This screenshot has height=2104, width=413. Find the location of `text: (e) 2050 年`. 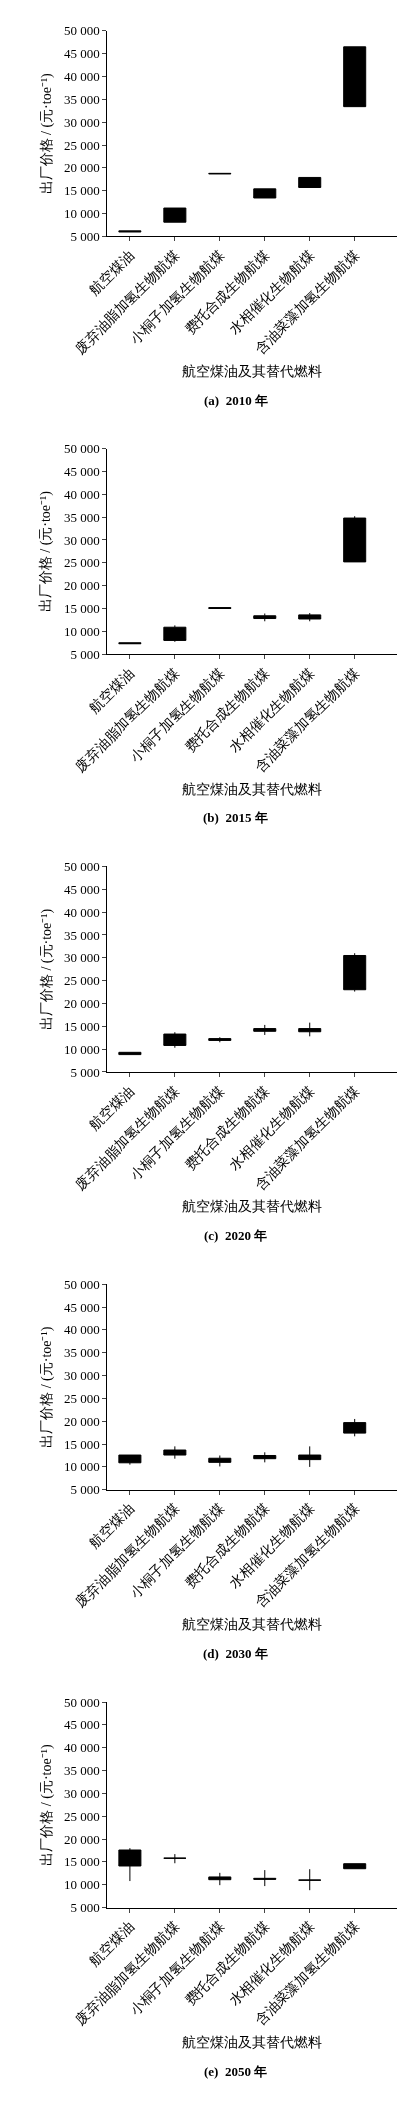

text: (e) 2050 年 is located at coordinates (236, 2071).